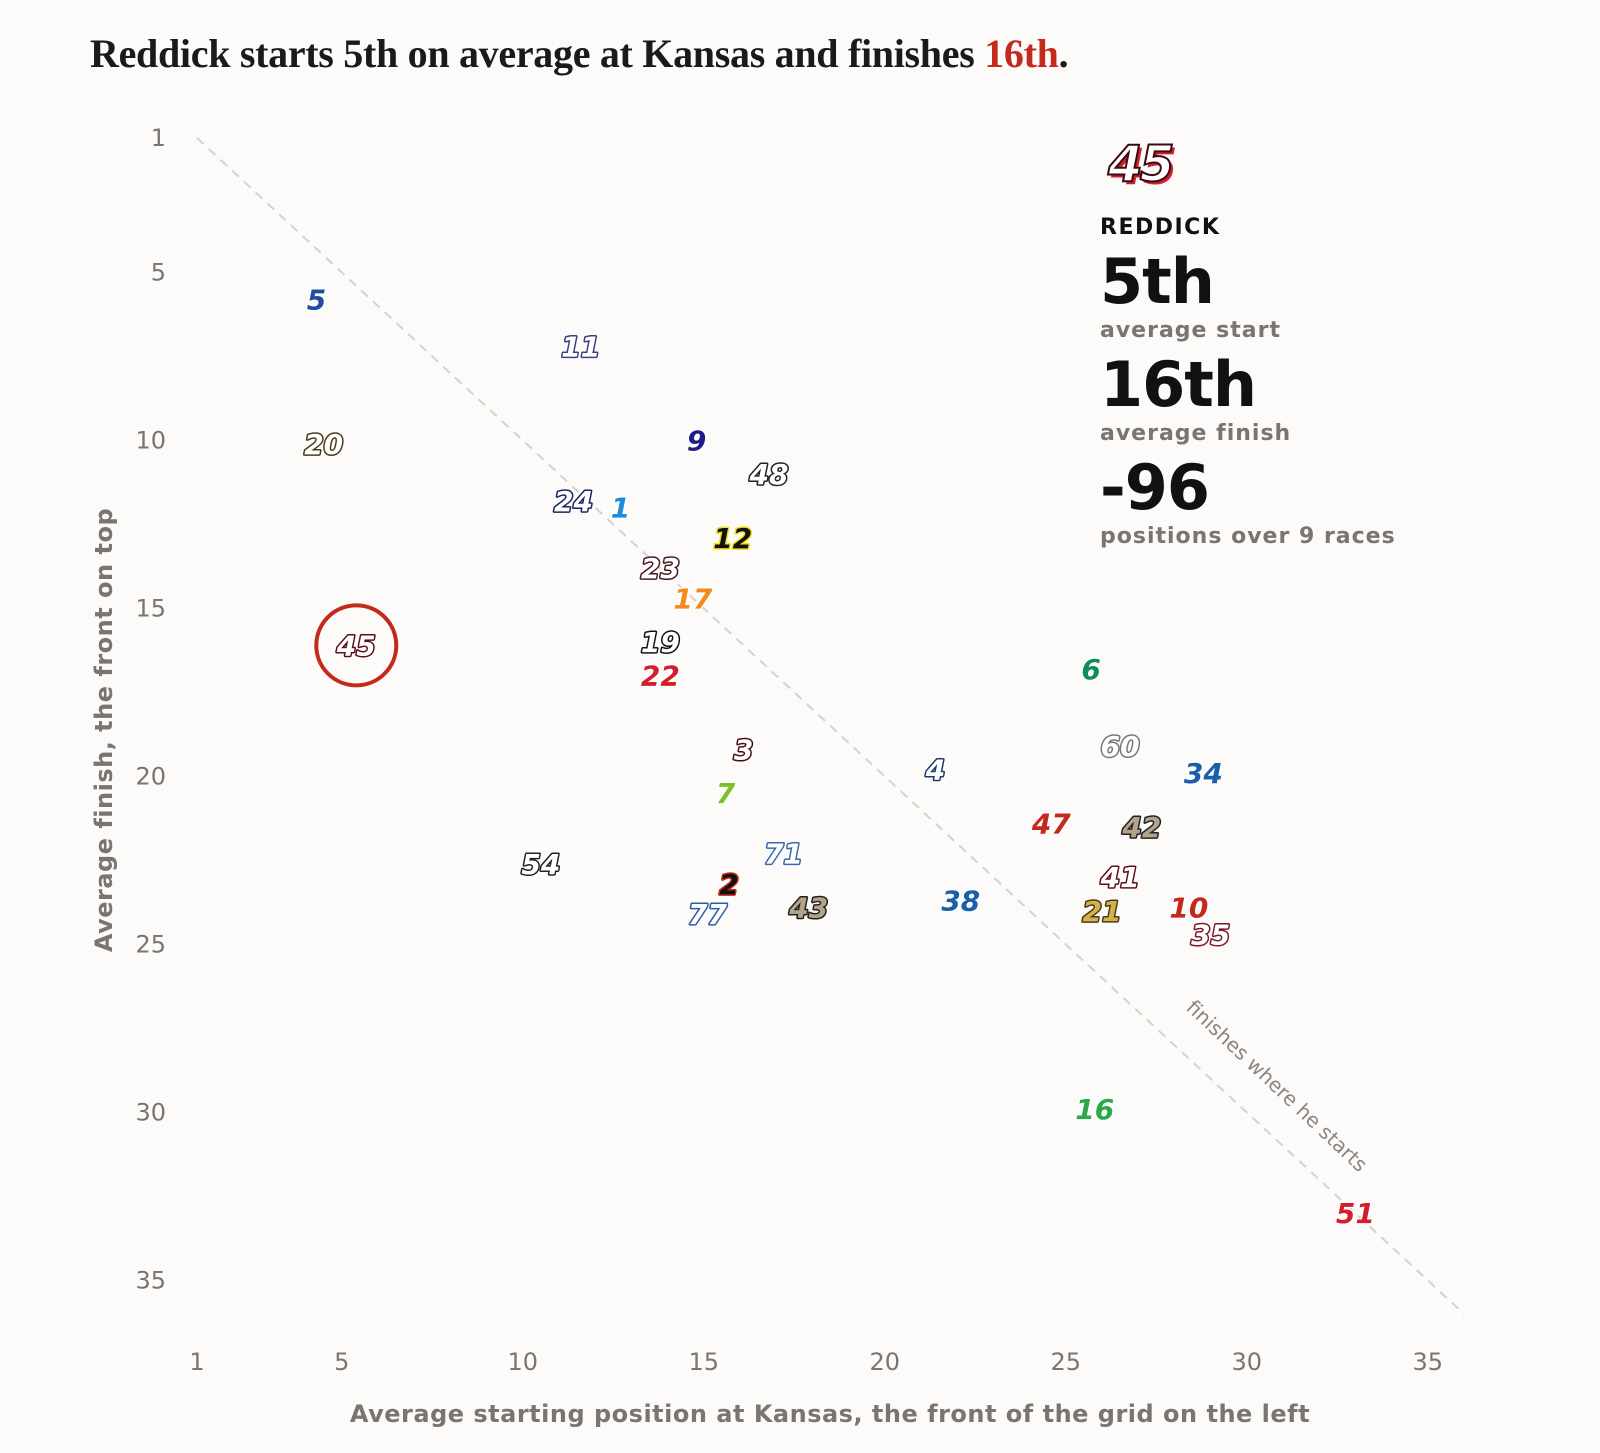 The height and width of the screenshot is (1453, 1600). I want to click on car-number-point: 9, so click(696, 440).